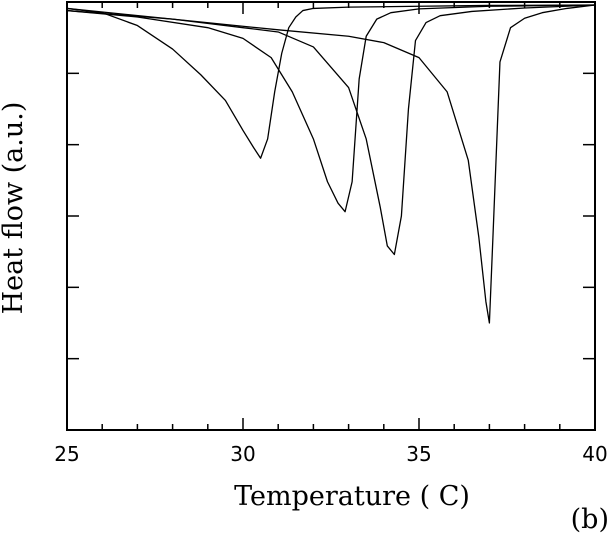  I want to click on x-axis-title: Temperature ( C), so click(352, 496).